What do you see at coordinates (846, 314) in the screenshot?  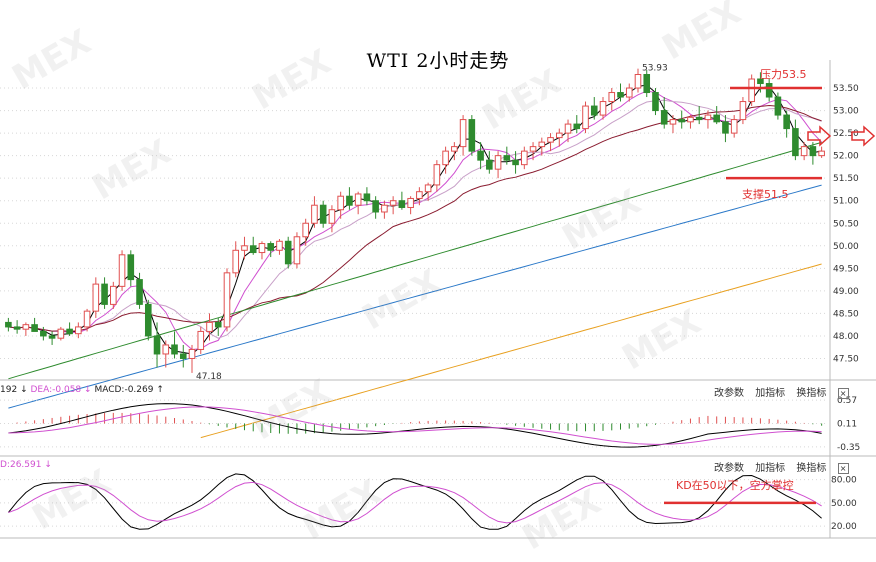 I see `y-tick-label: 48.50` at bounding box center [846, 314].